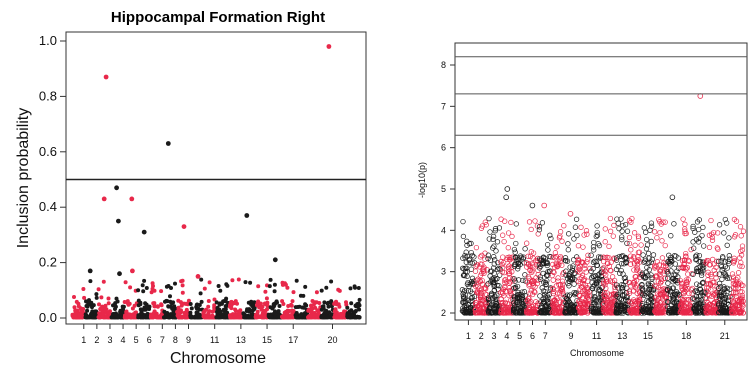 This screenshot has height=373, width=750. I want to click on left-highlight-point, so click(132, 199).